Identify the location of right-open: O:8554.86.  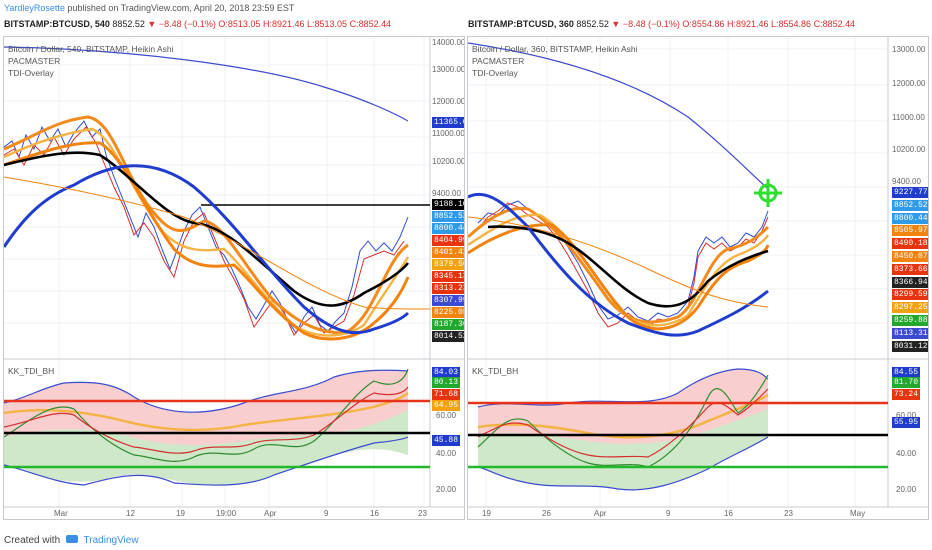
(703, 24).